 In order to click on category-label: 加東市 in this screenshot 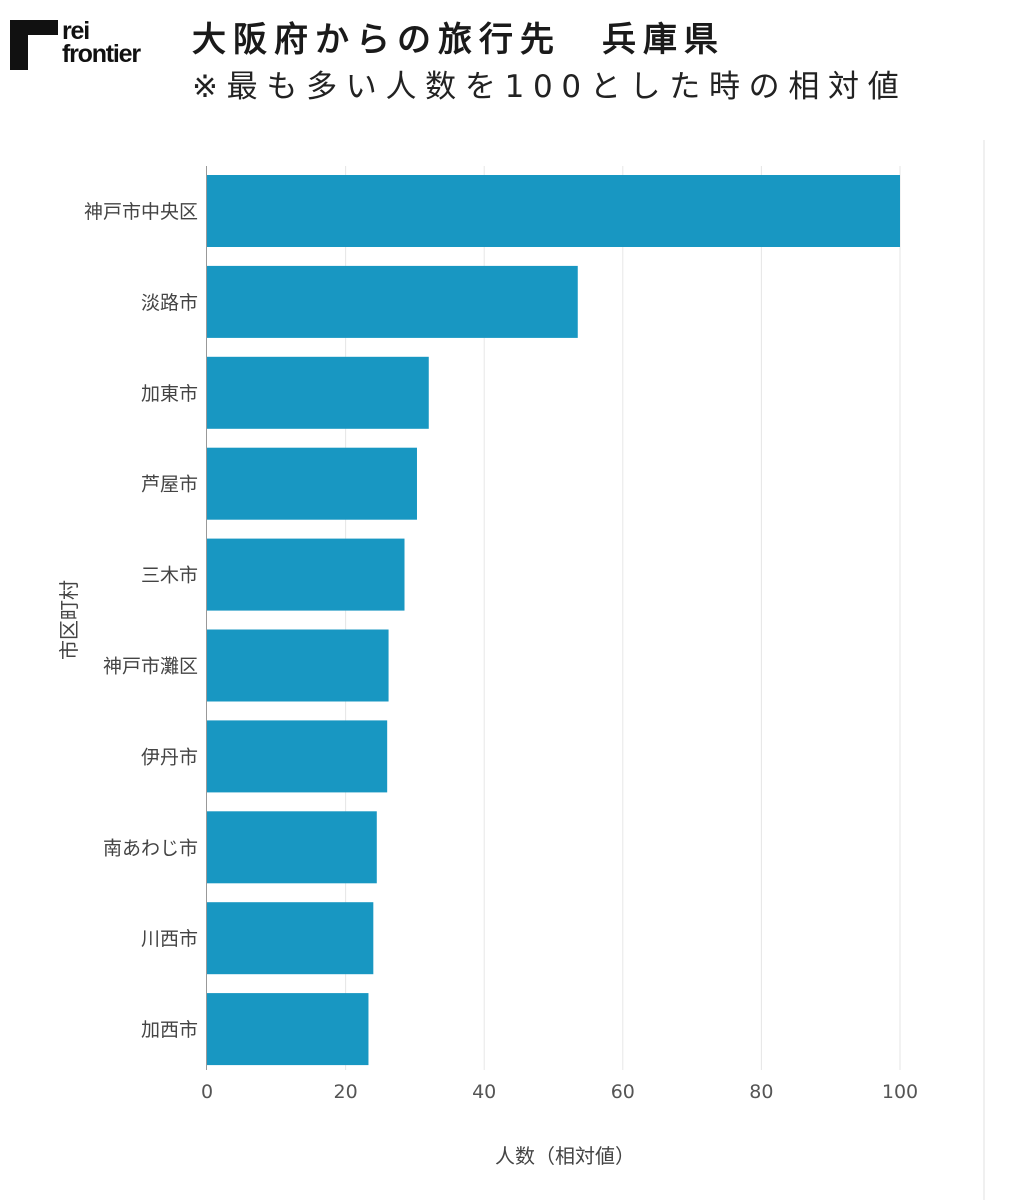, I will do `click(169, 394)`.